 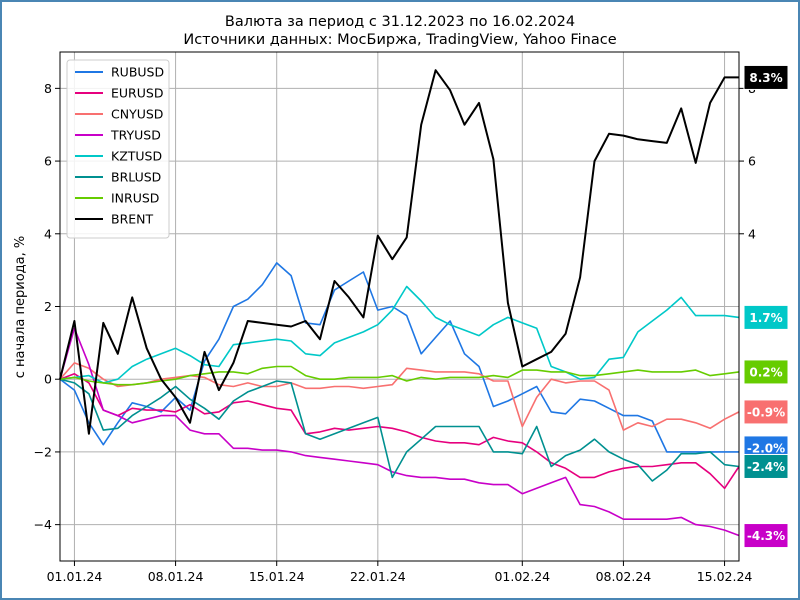 I want to click on x-tick-label: 15.02.24, so click(x=725, y=576).